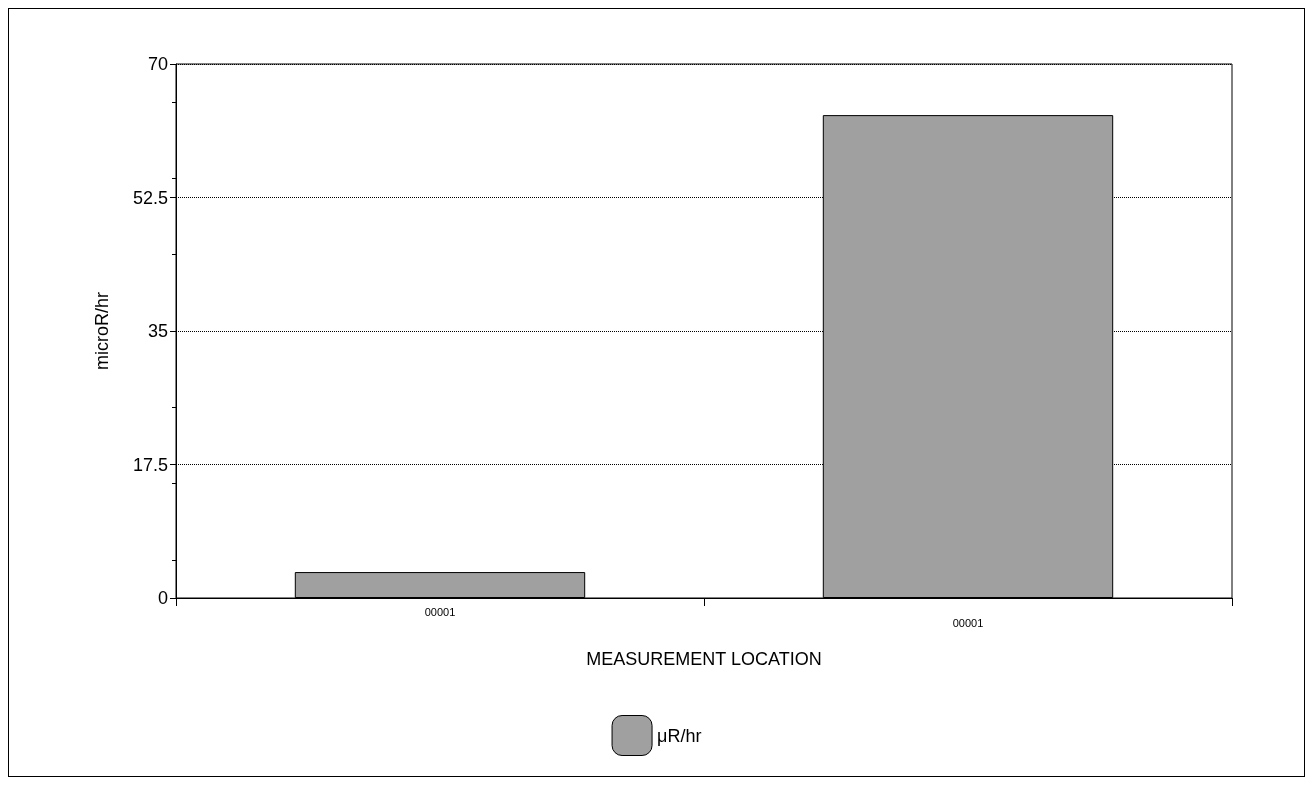 Image resolution: width=1315 pixels, height=787 pixels. Describe the element at coordinates (162, 598) in the screenshot. I see `y-tick-label: 0` at that location.